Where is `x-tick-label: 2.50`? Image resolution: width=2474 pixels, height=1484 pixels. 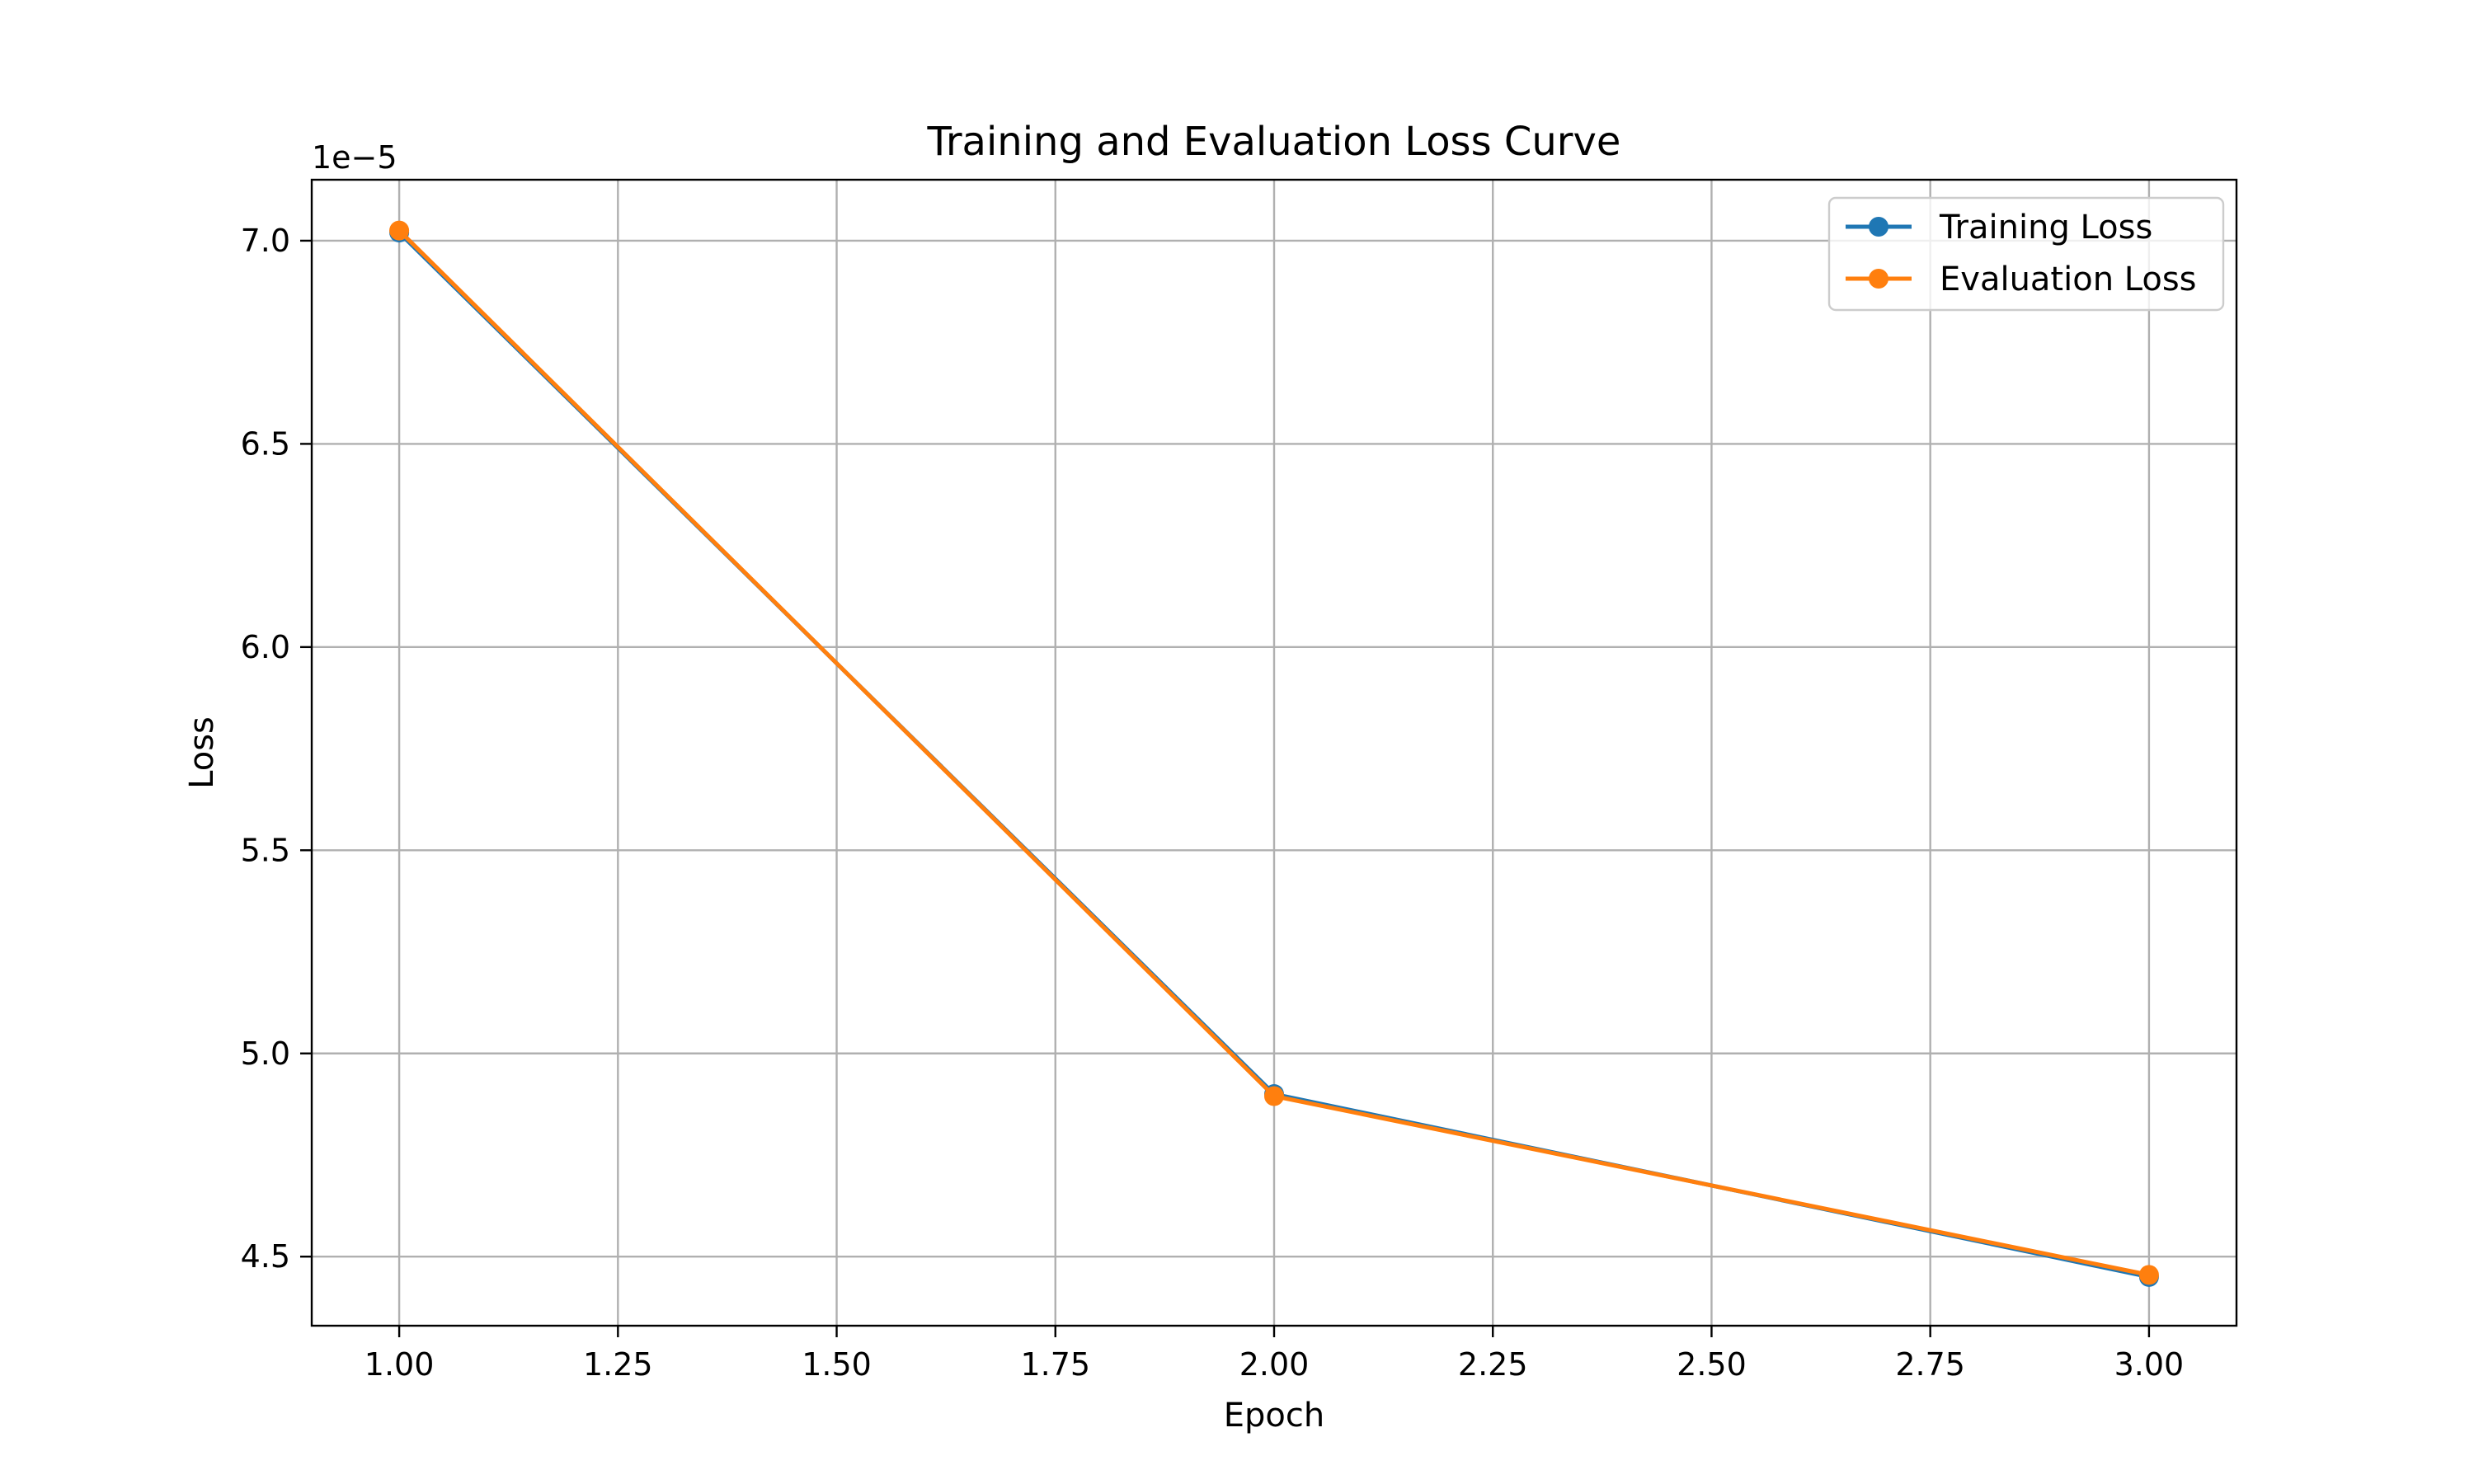 x-tick-label: 2.50 is located at coordinates (1712, 1364).